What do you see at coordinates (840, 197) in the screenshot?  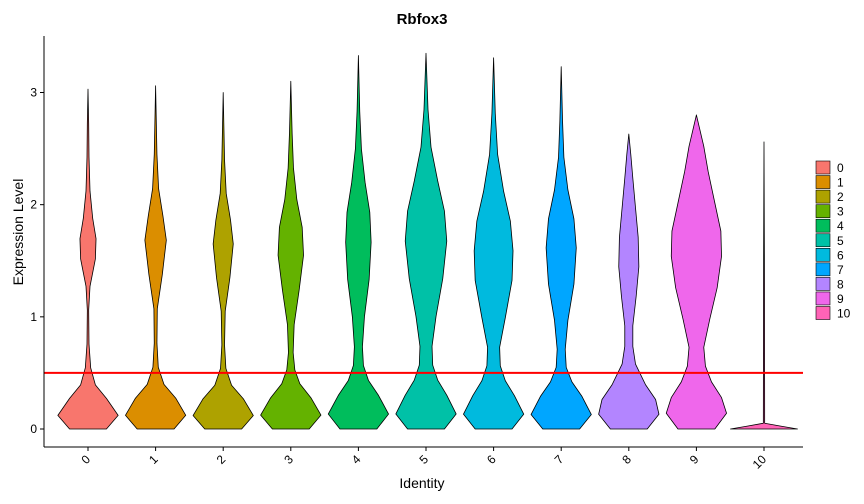 I see `legend-label-2: 2` at bounding box center [840, 197].